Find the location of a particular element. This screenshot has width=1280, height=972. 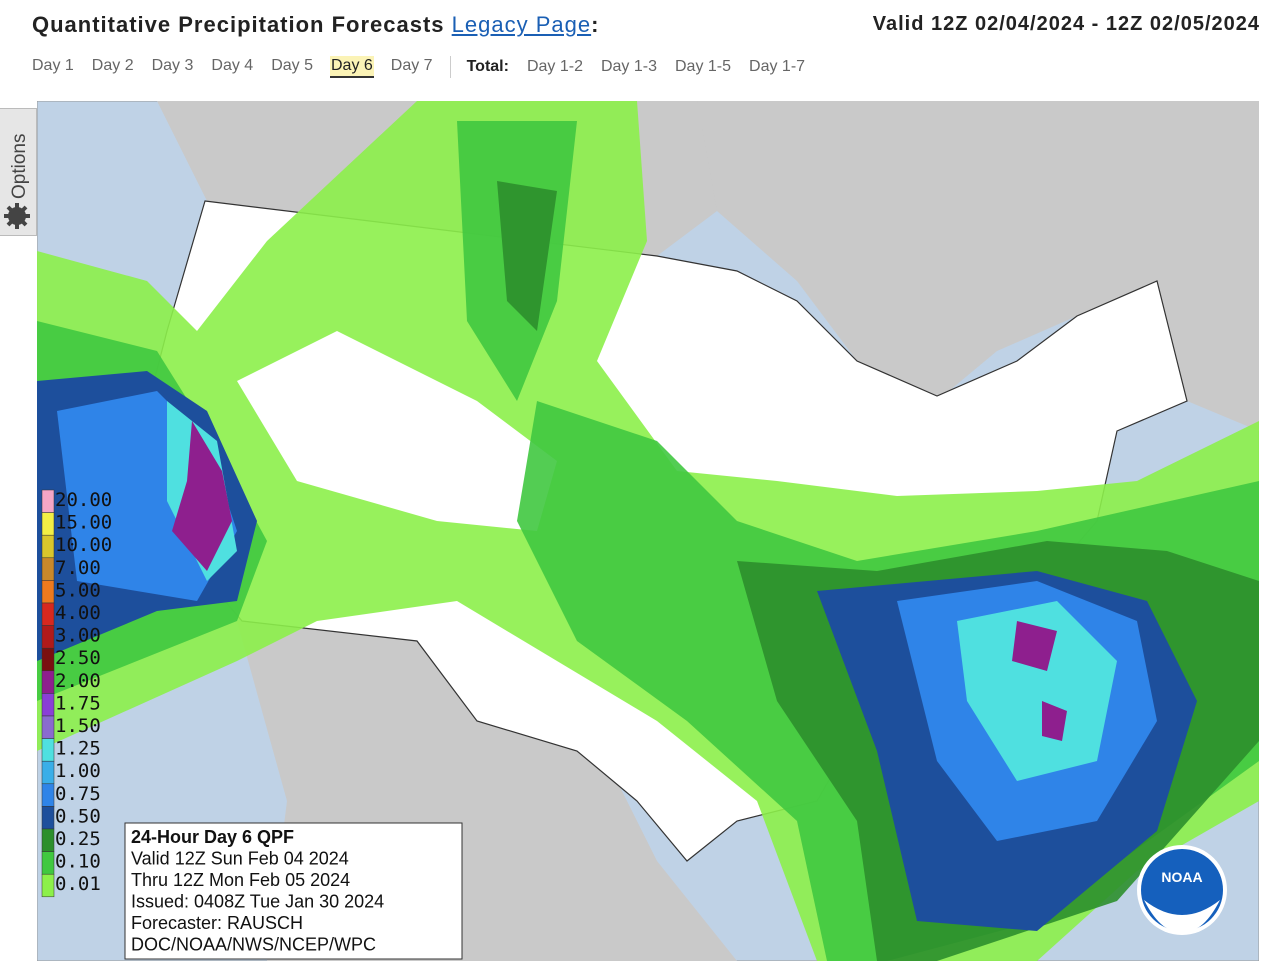

separator is located at coordinates (450, 67).